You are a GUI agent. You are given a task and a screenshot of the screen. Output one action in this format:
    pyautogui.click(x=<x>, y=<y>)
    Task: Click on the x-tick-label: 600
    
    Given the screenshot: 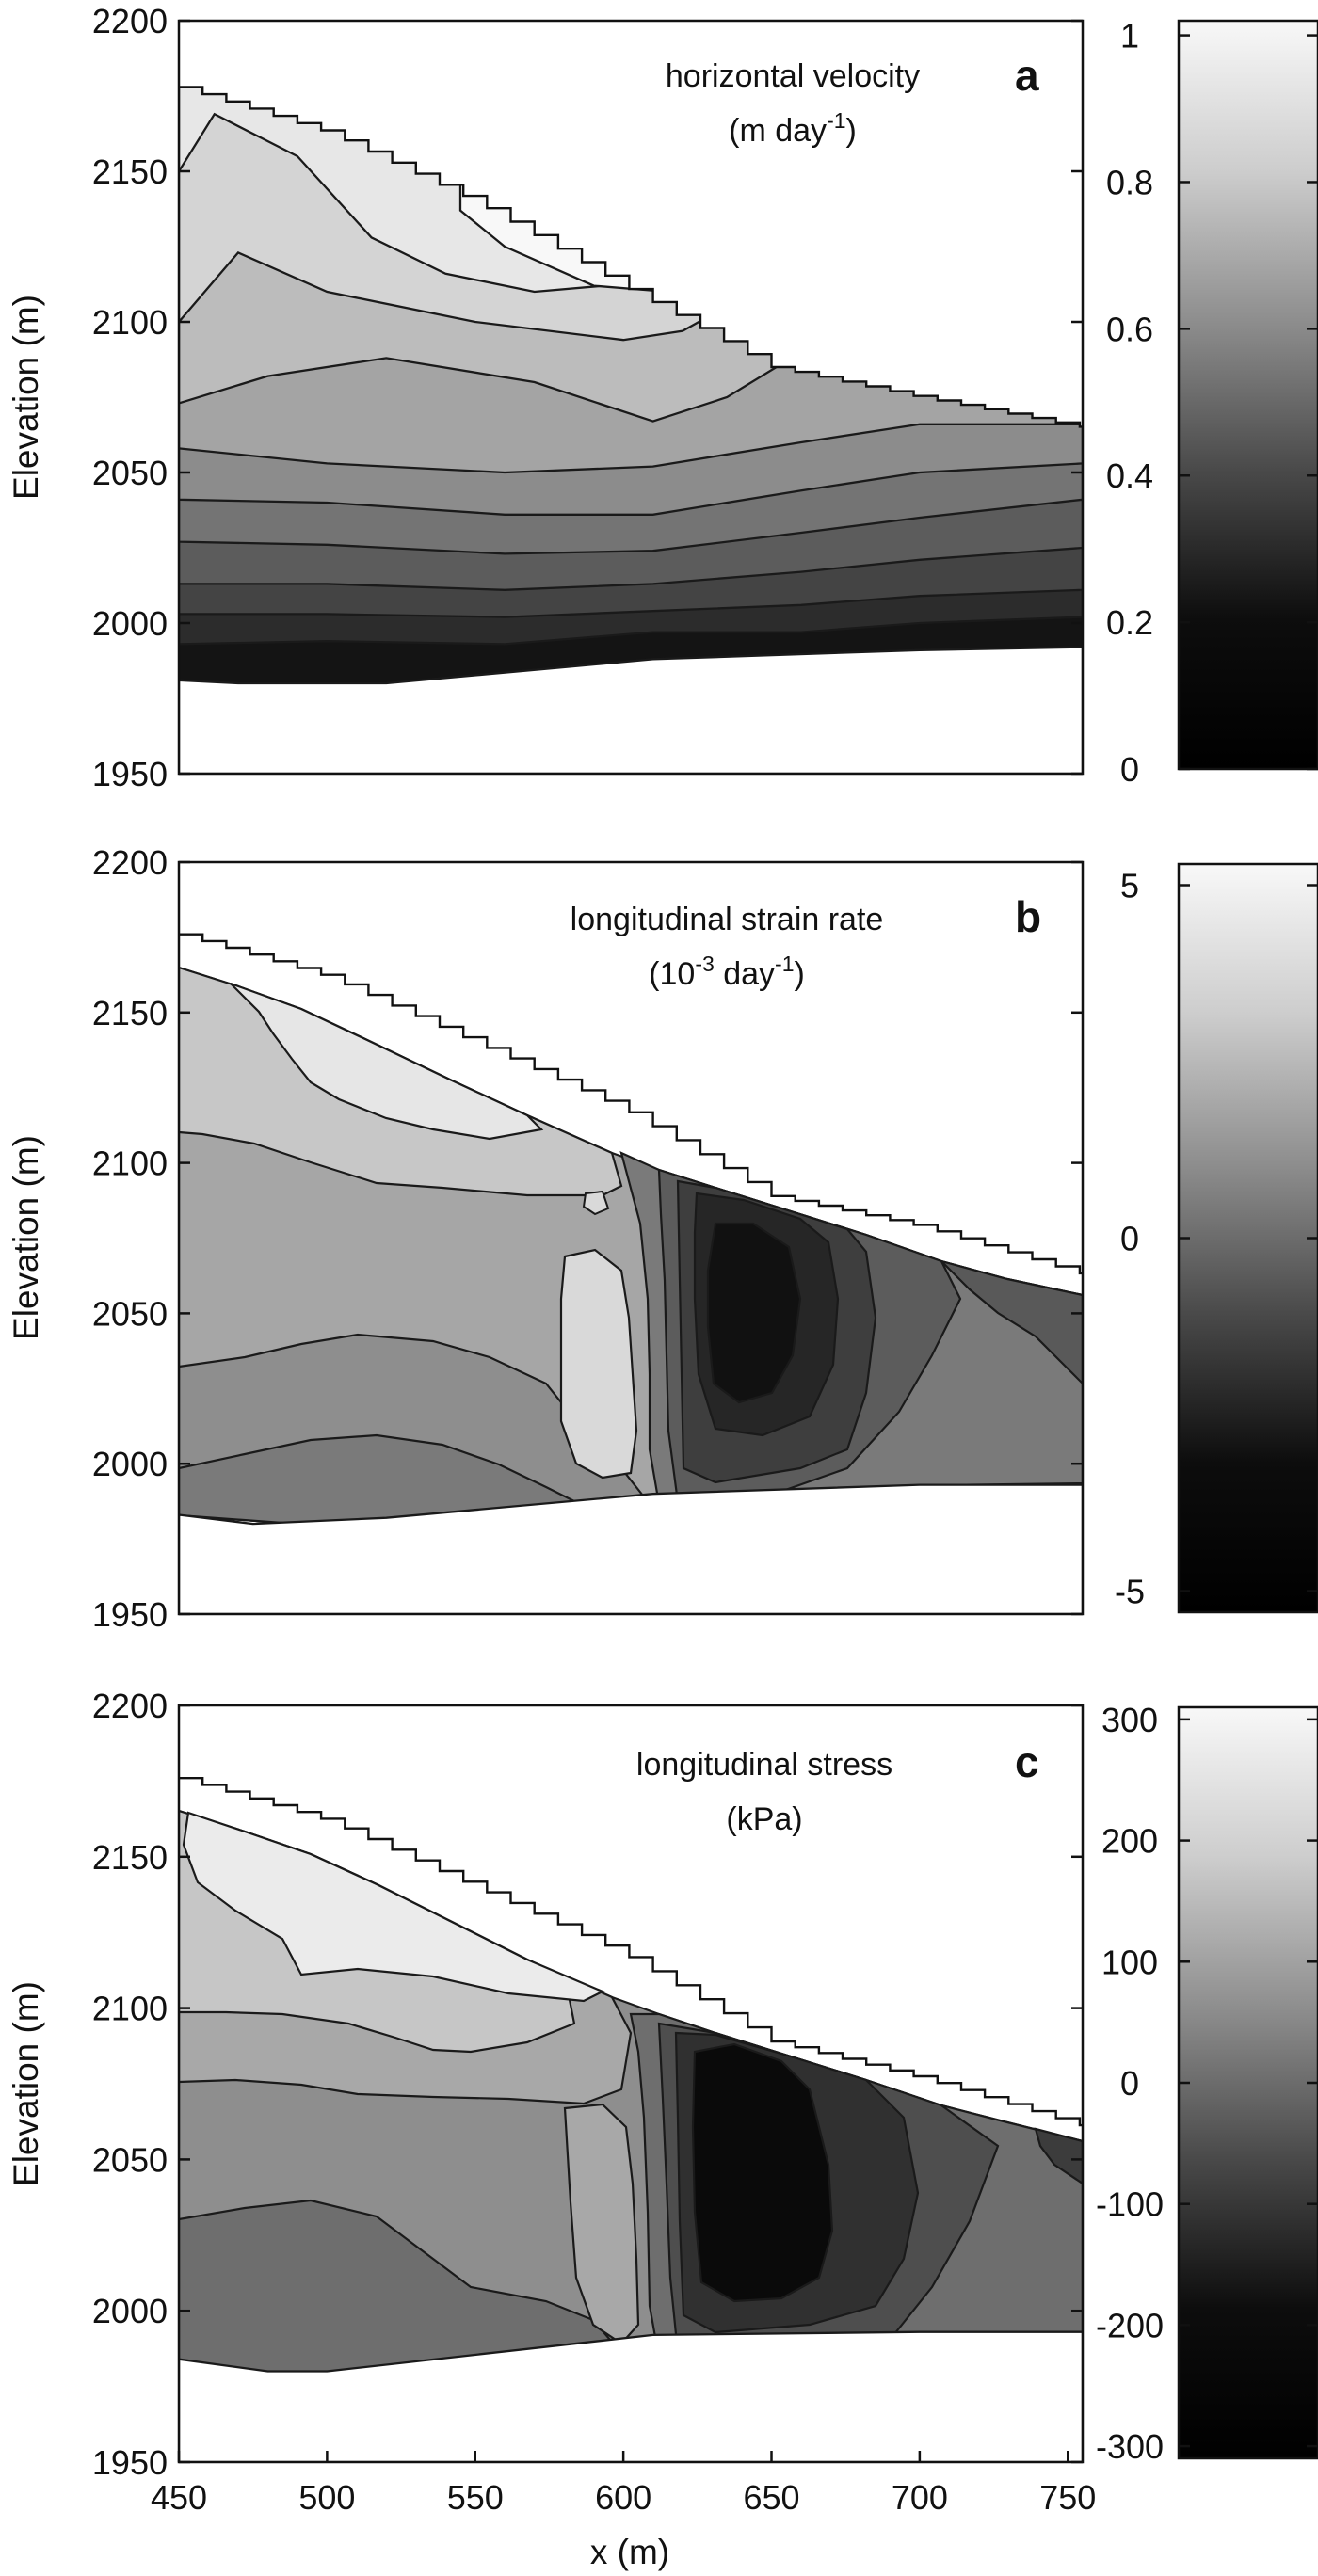 What is the action you would take?
    pyautogui.click(x=623, y=2497)
    